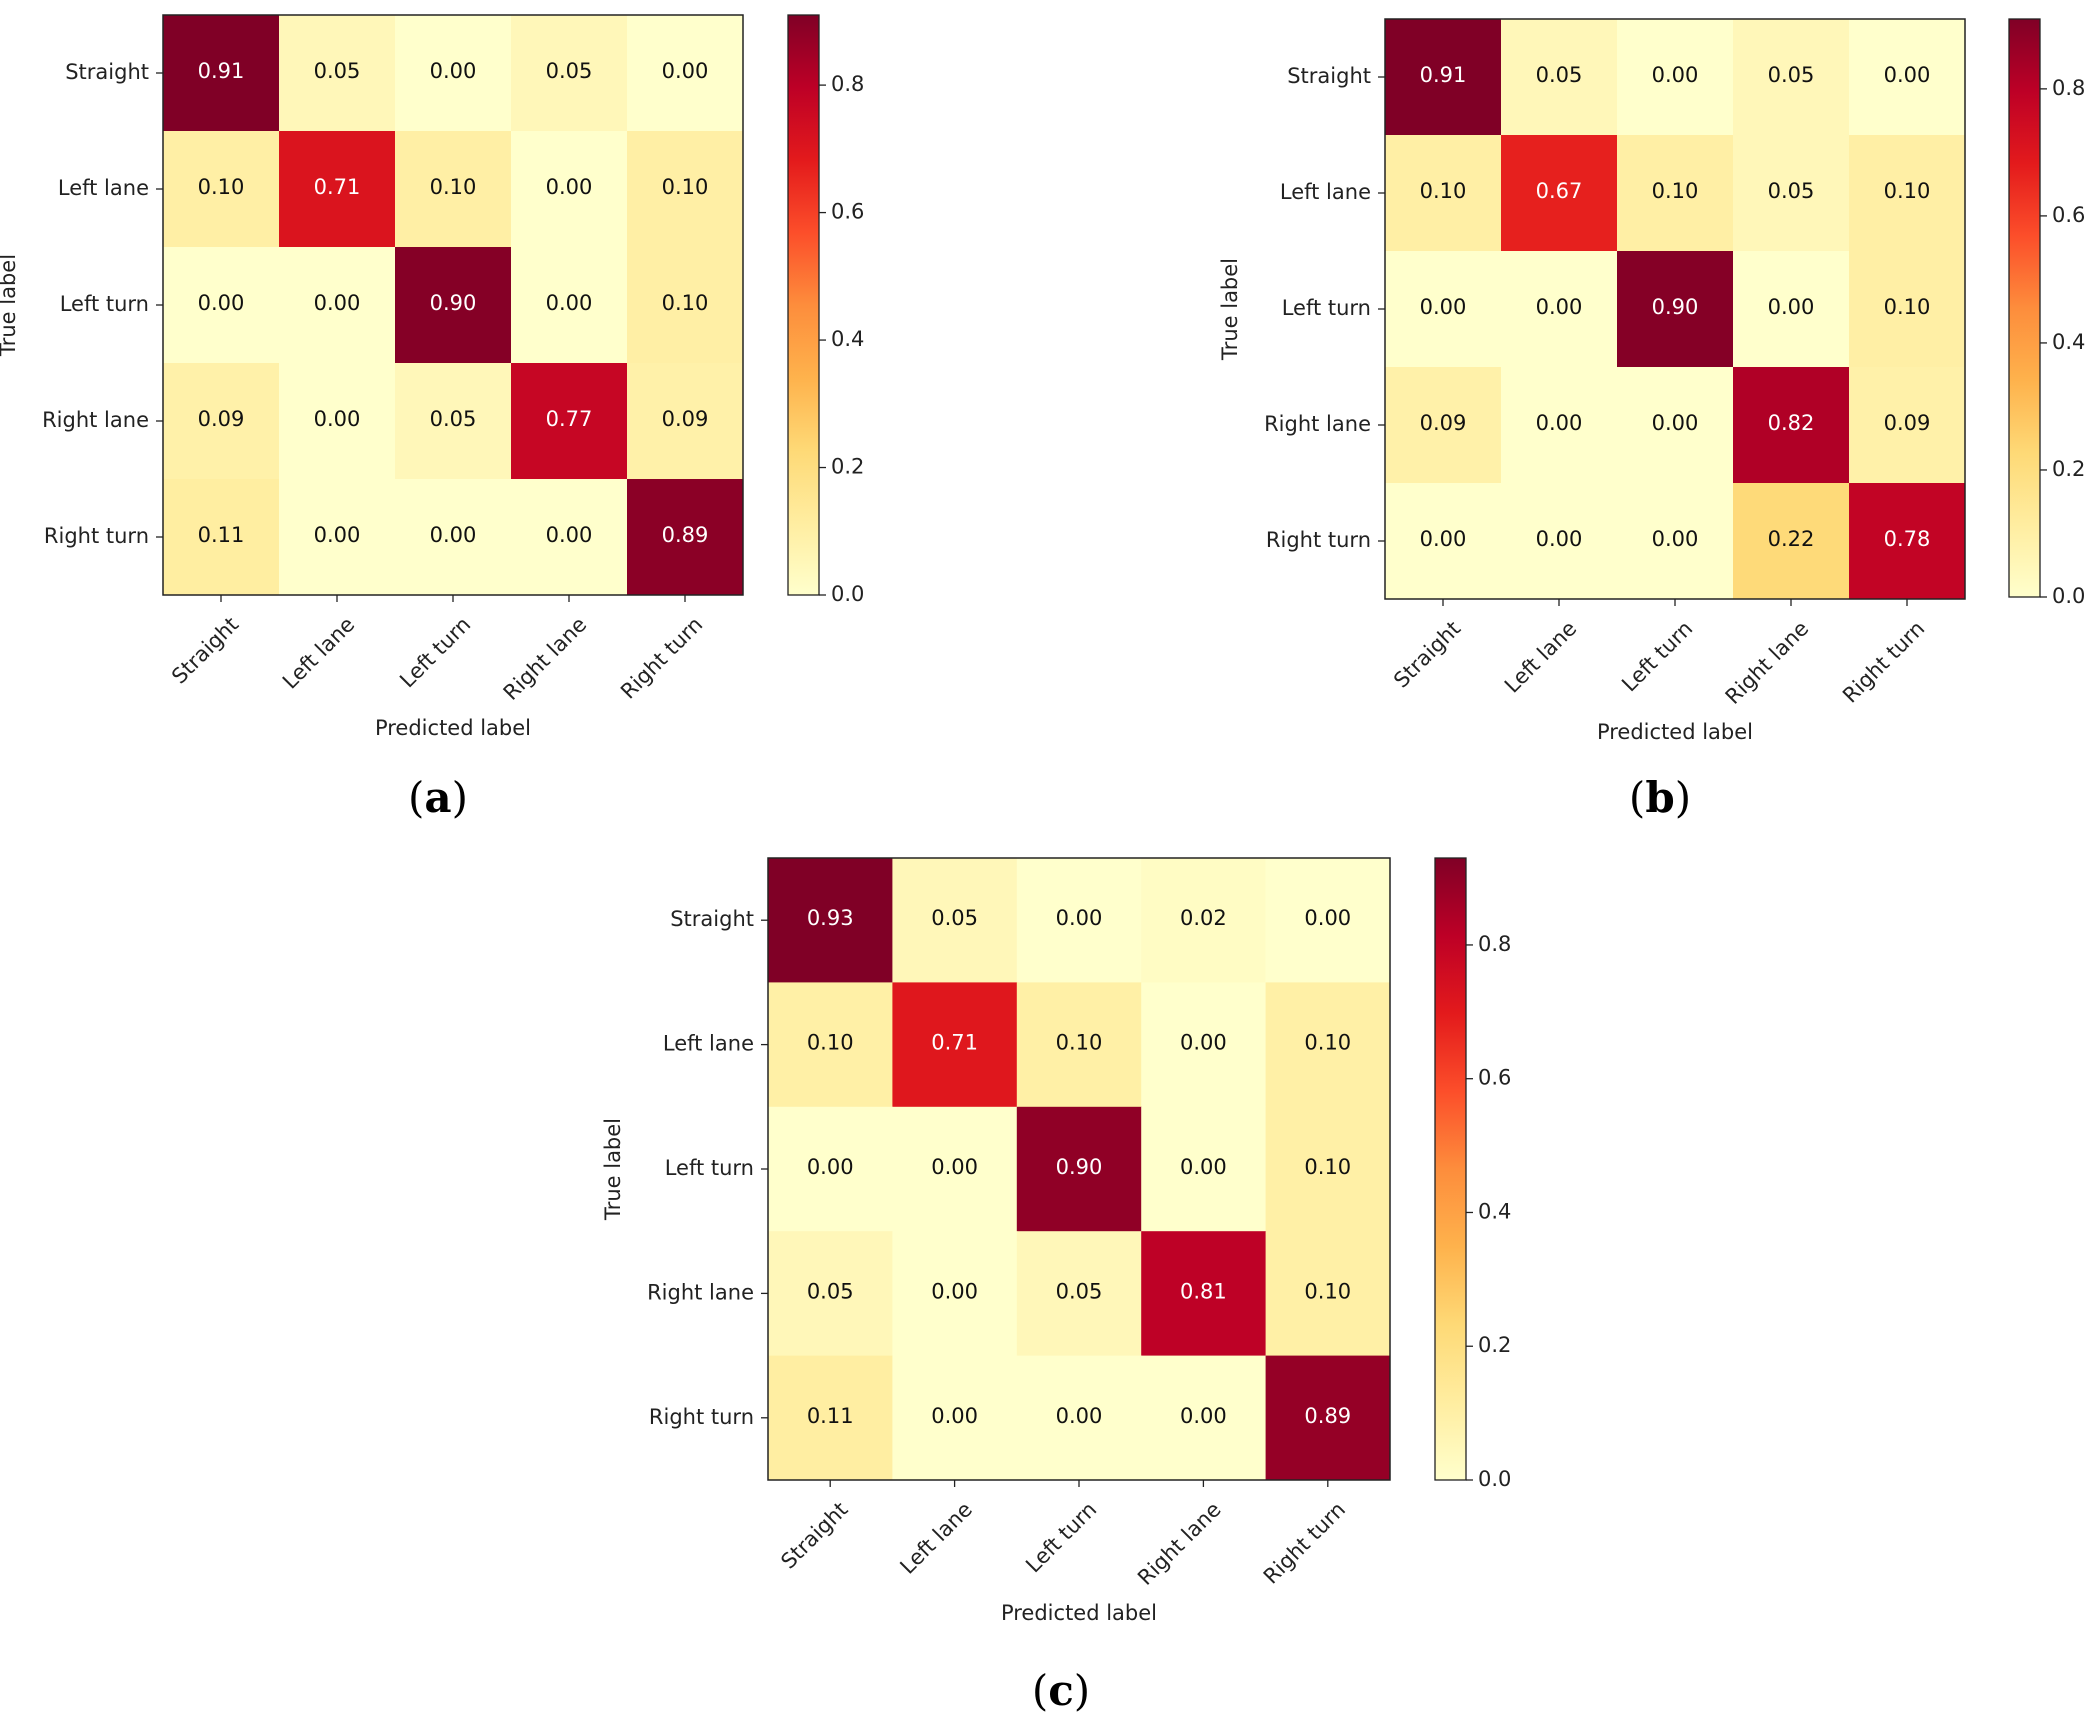 This screenshot has width=2094, height=1726. I want to click on colorbar-tick-label-c-4: 0.8, so click(1494, 944).